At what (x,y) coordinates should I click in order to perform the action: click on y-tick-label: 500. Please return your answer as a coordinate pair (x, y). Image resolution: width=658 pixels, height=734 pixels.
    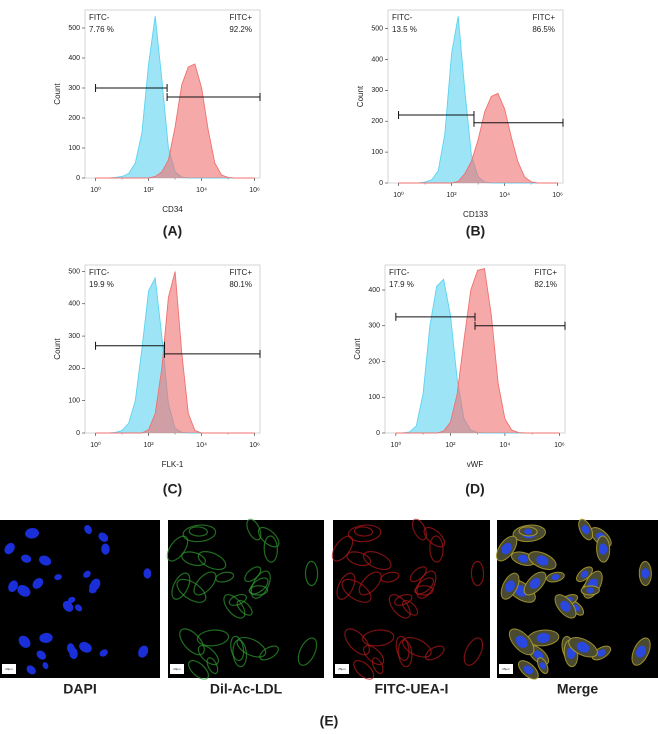
    Looking at the image, I should click on (74, 28).